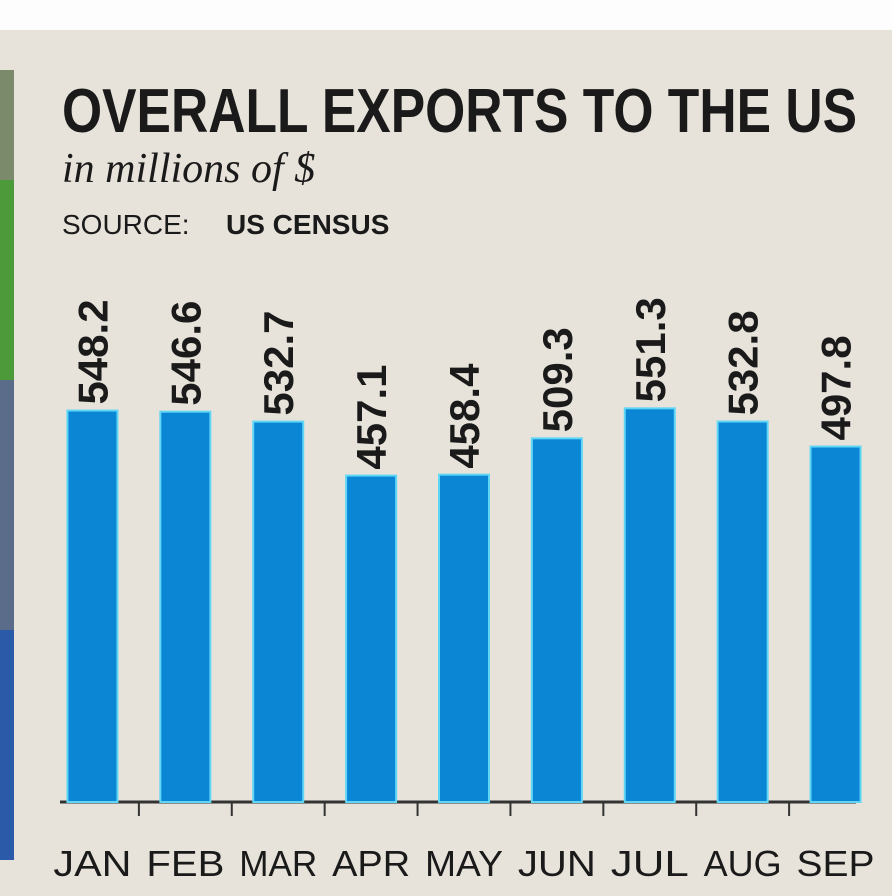 This screenshot has width=892, height=896. I want to click on subtitle: in millions of $, so click(188, 169).